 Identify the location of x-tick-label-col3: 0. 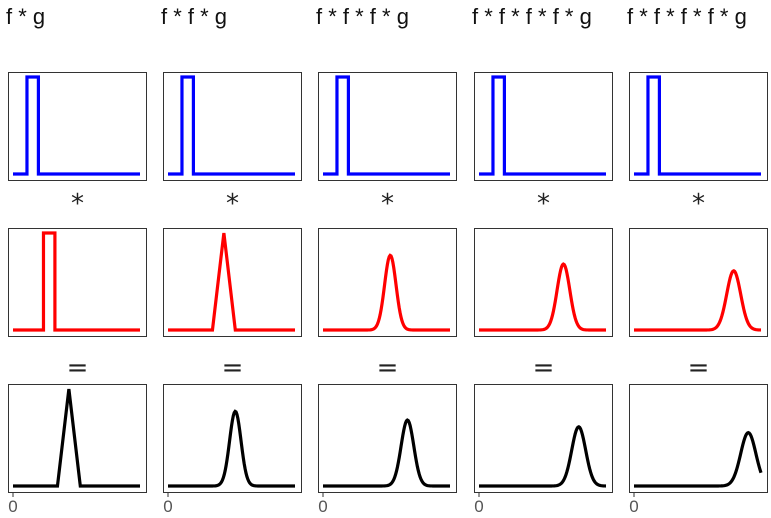
(322, 506).